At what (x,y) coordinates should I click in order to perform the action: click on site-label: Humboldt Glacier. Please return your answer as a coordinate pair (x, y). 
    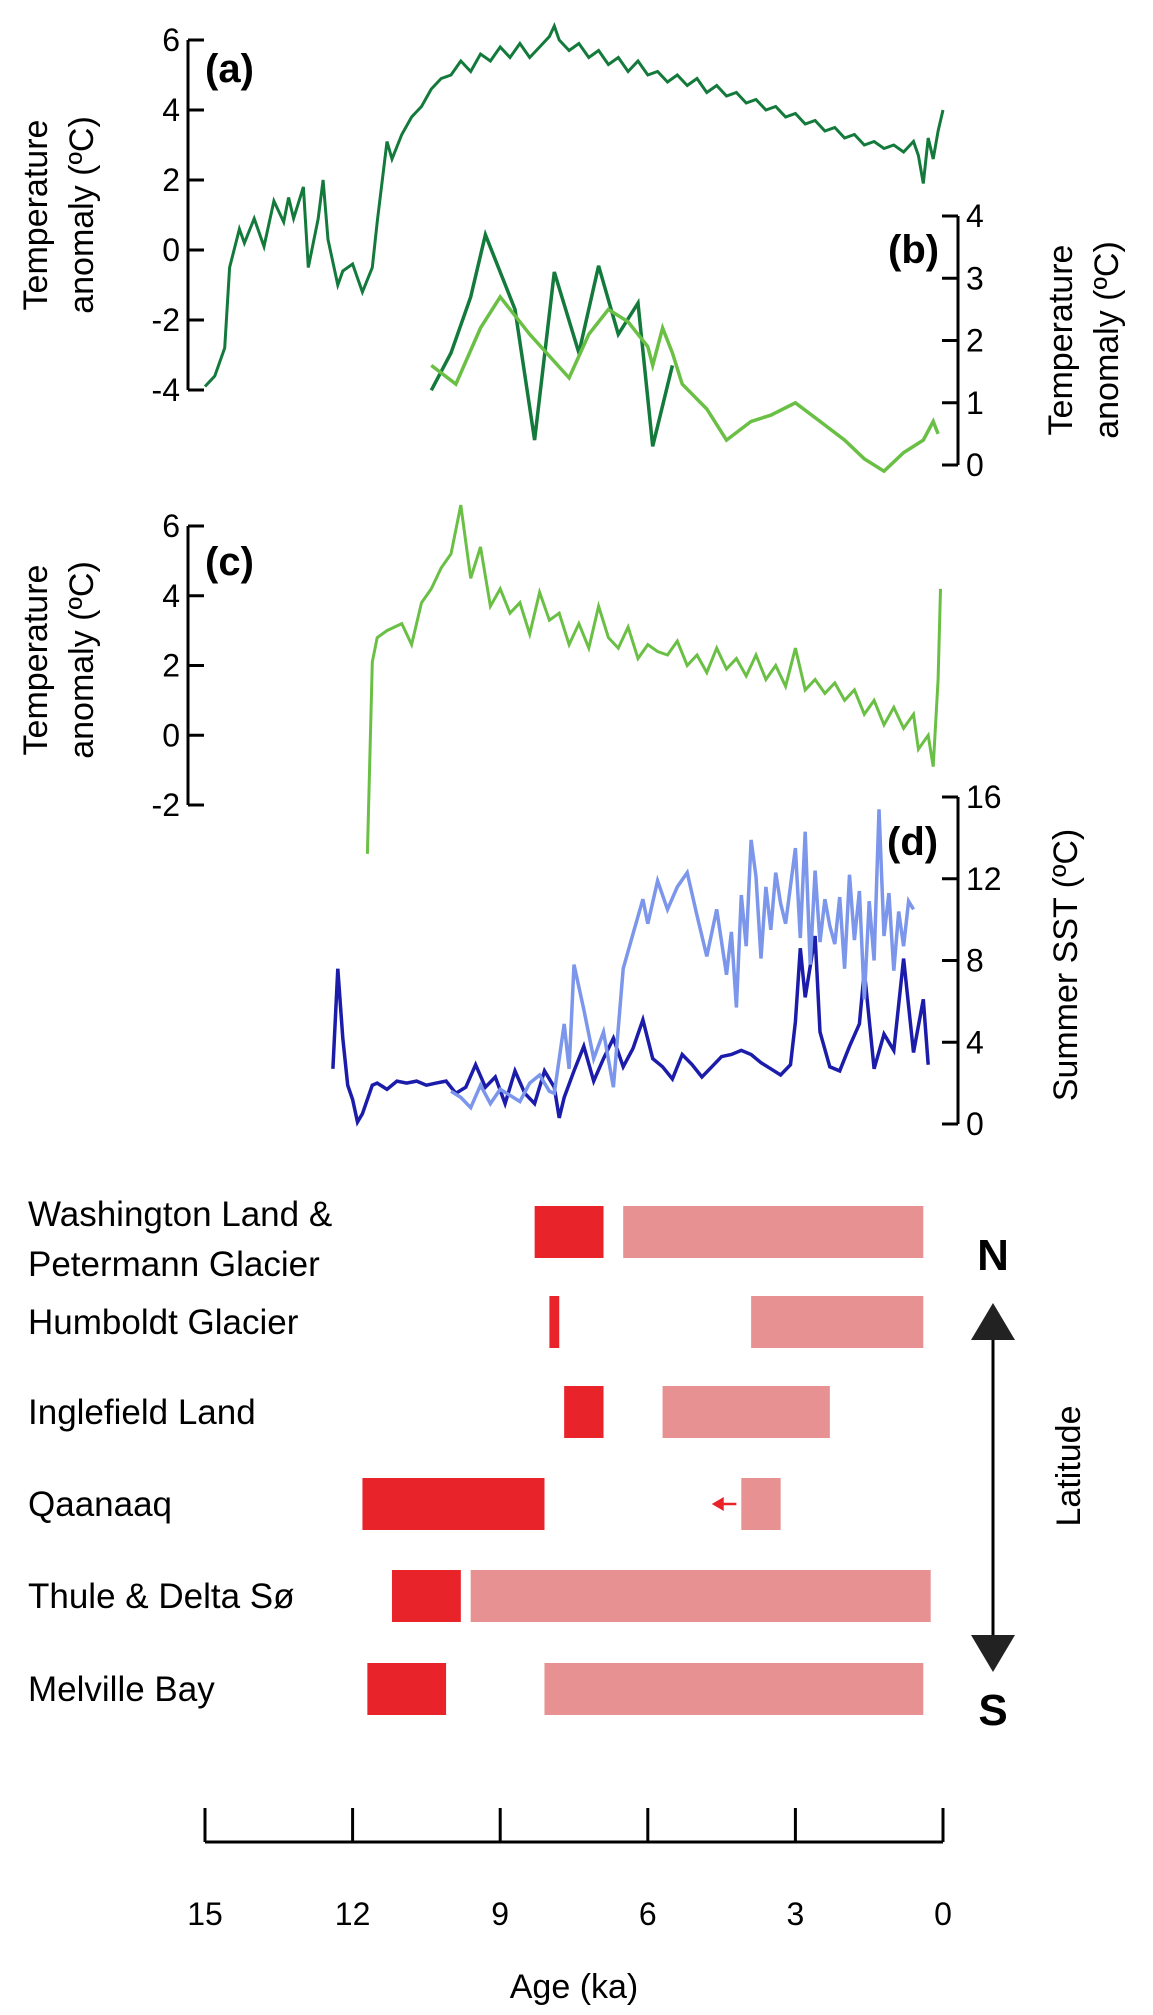
    Looking at the image, I should click on (163, 1322).